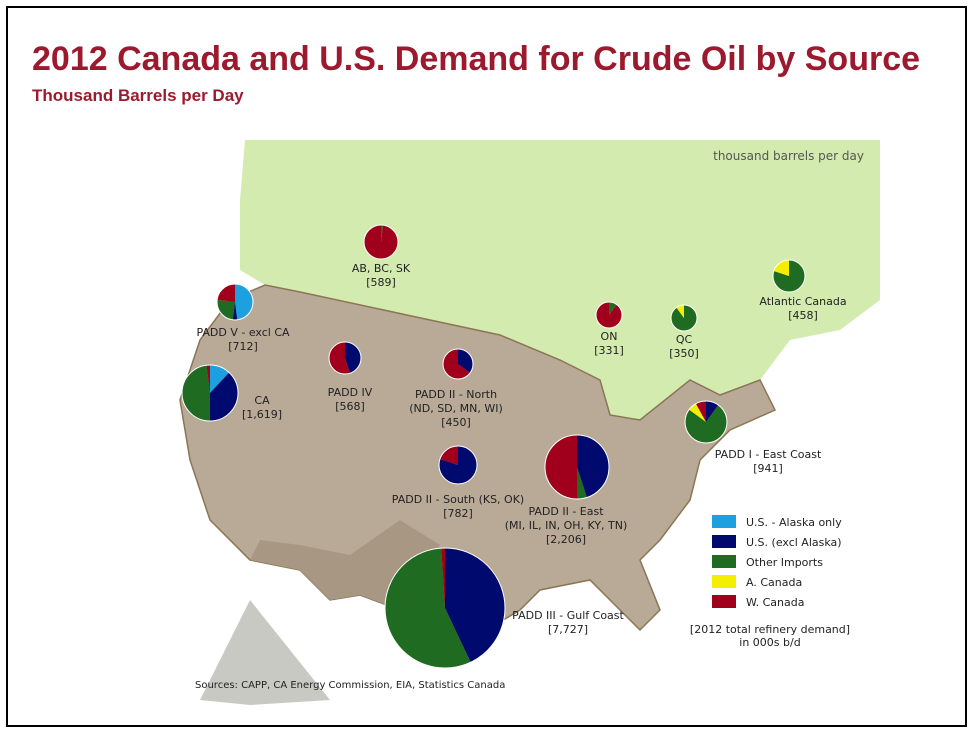  I want to click on region-label: (MI, IL, IN, OH, KY, TN), so click(566, 525).